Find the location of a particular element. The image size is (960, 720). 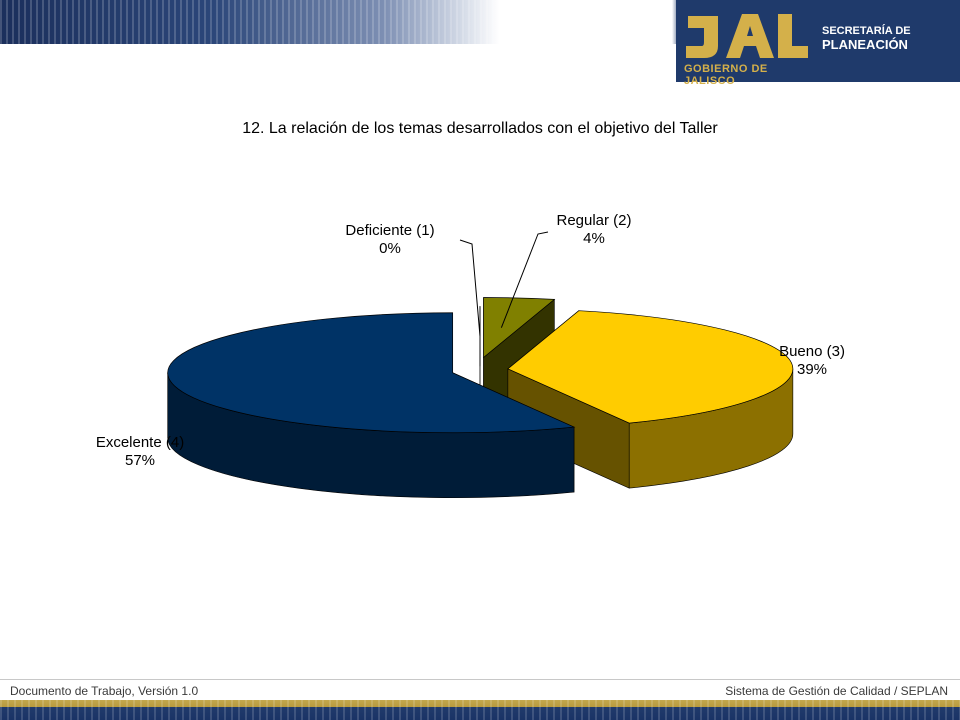

slice-label-name: Excelente (4) is located at coordinates (140, 442).